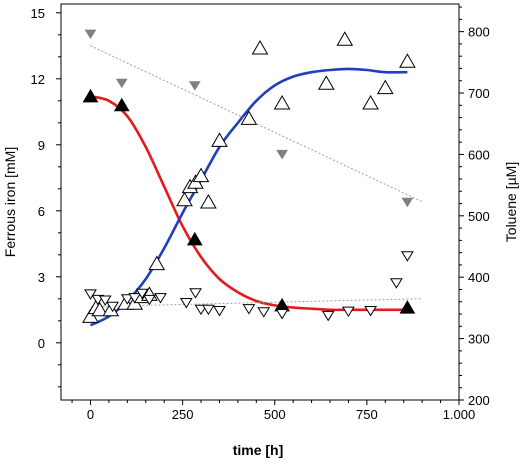 This screenshot has width=527, height=466. Describe the element at coordinates (41, 277) in the screenshot. I see `y-left-tick-label: 3` at that location.